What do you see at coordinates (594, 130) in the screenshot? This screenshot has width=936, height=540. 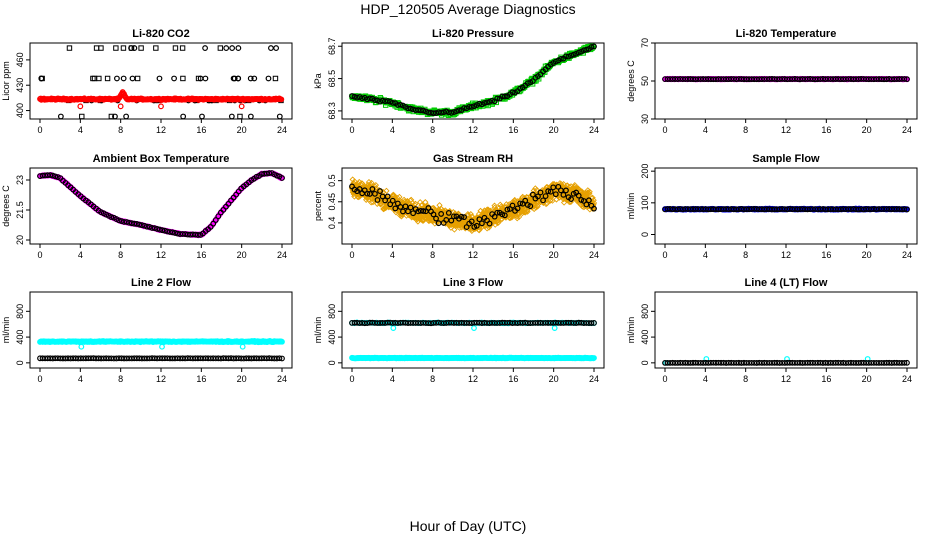 I see `x-tick-label: 24` at bounding box center [594, 130].